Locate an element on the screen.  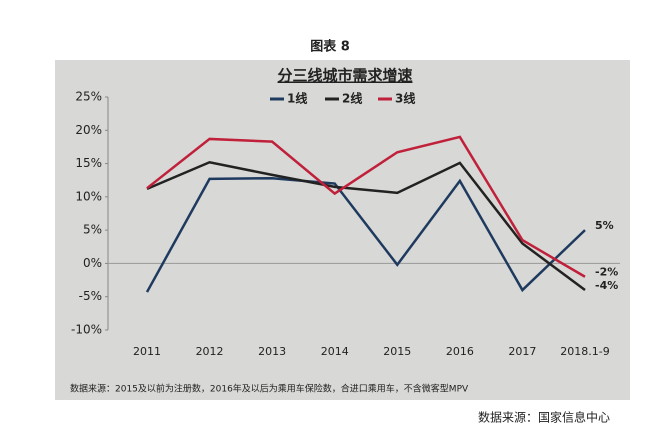
value-label: 5% is located at coordinates (604, 225).